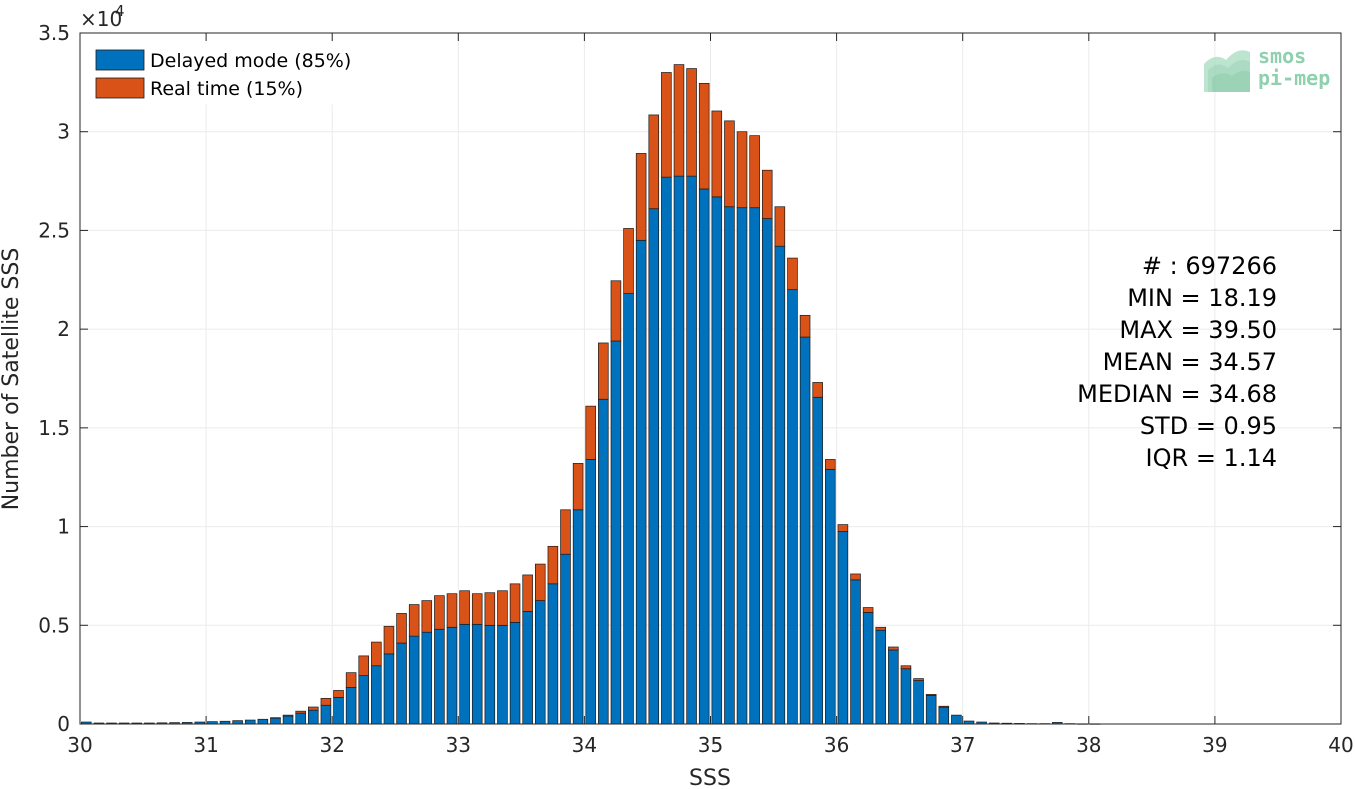 The height and width of the screenshot is (789, 1355). Describe the element at coordinates (1211, 458) in the screenshot. I see `stat-iqr: IQR = 1.14` at that location.